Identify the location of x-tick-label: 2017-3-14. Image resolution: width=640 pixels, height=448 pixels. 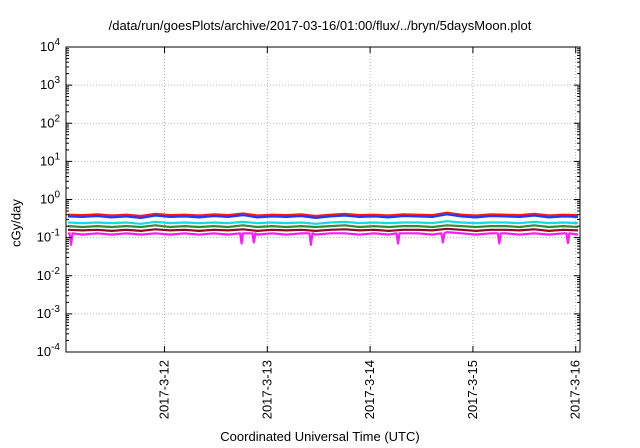
(369, 389).